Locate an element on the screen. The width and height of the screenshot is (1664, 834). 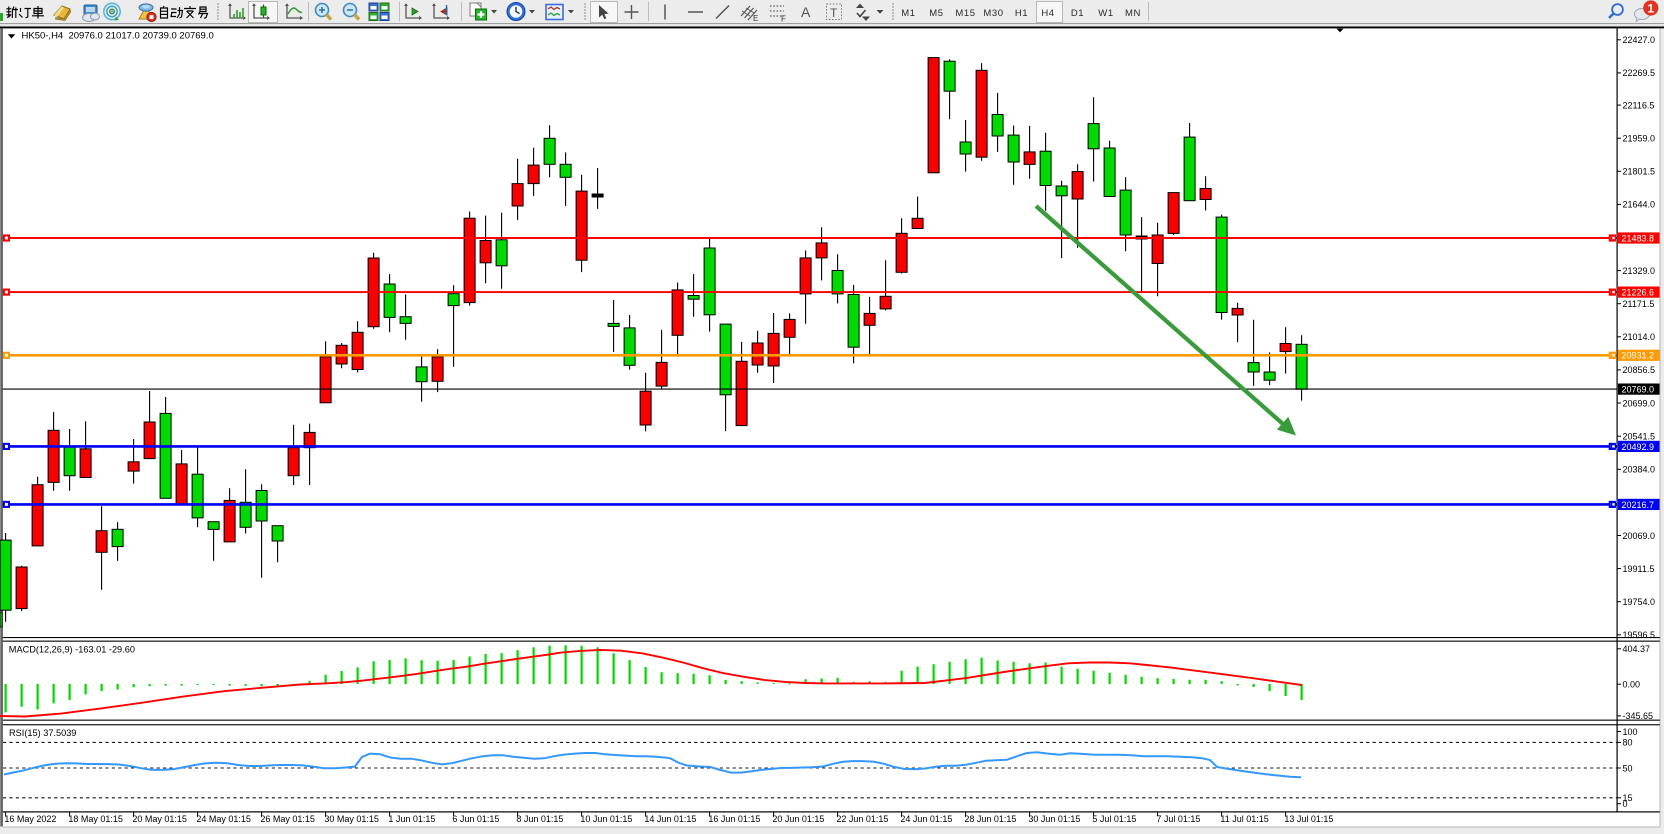
svg-text: M15 is located at coordinates (965, 13).